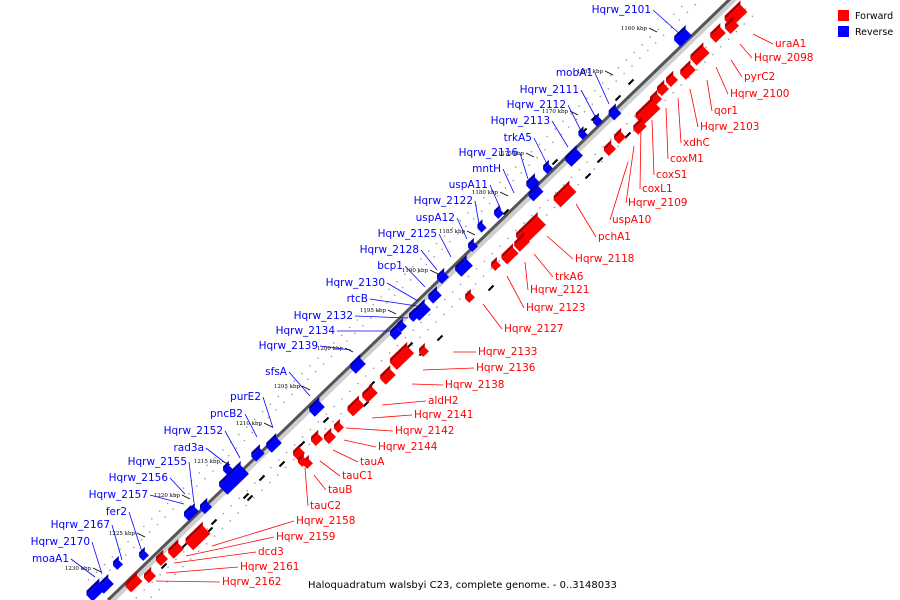 The image size is (900, 600). What do you see at coordinates (226, 414) in the screenshot?
I see `reverse-gene-label: pncB2` at bounding box center [226, 414].